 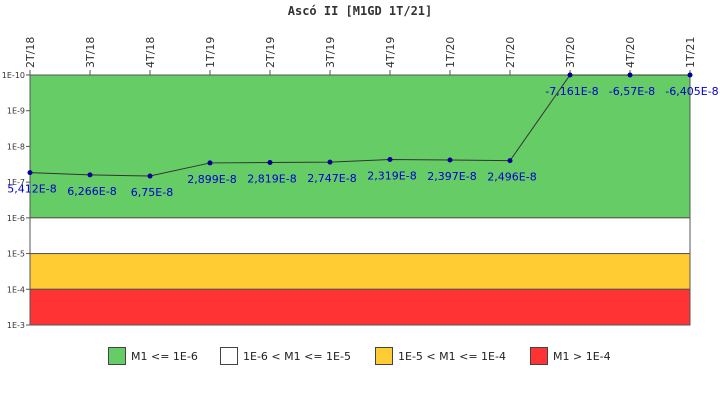 What do you see at coordinates (16, 254) in the screenshot?
I see `y-tick-label: 1E-5` at bounding box center [16, 254].